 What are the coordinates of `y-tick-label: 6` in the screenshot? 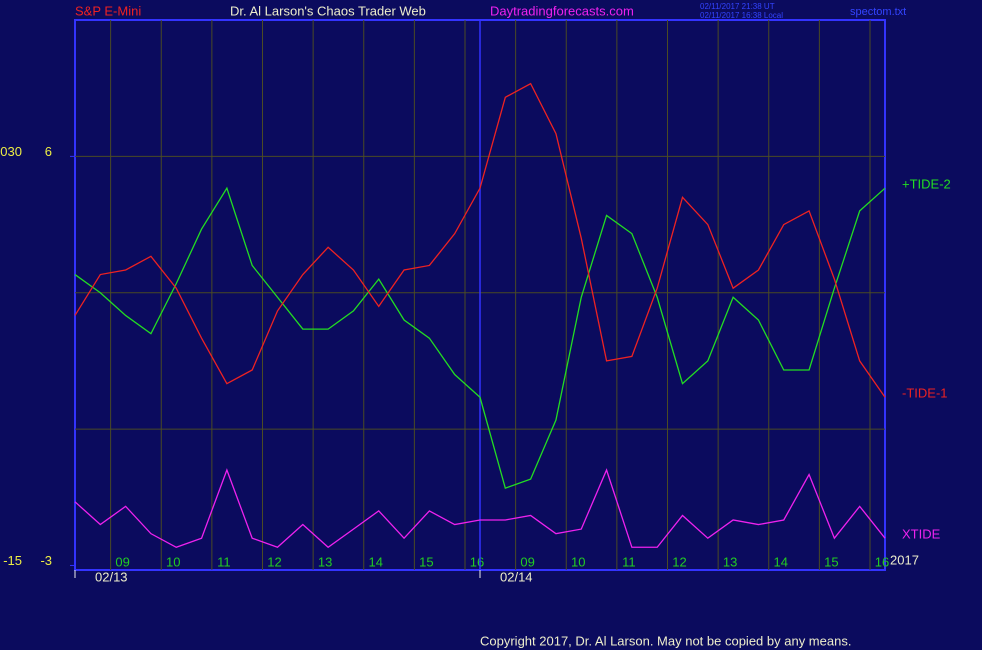 It's located at (48, 151).